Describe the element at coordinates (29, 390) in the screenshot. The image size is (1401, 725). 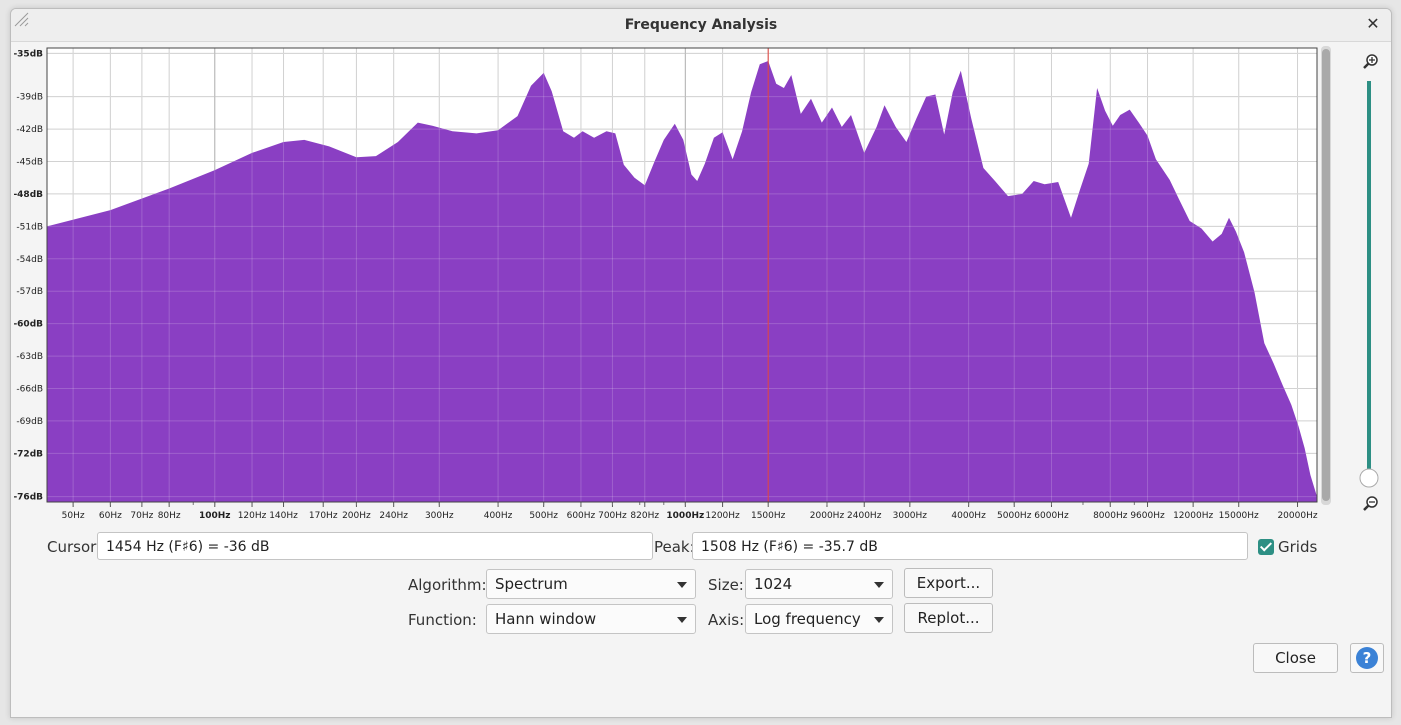
I see `y-tick-label: -66dB` at that location.